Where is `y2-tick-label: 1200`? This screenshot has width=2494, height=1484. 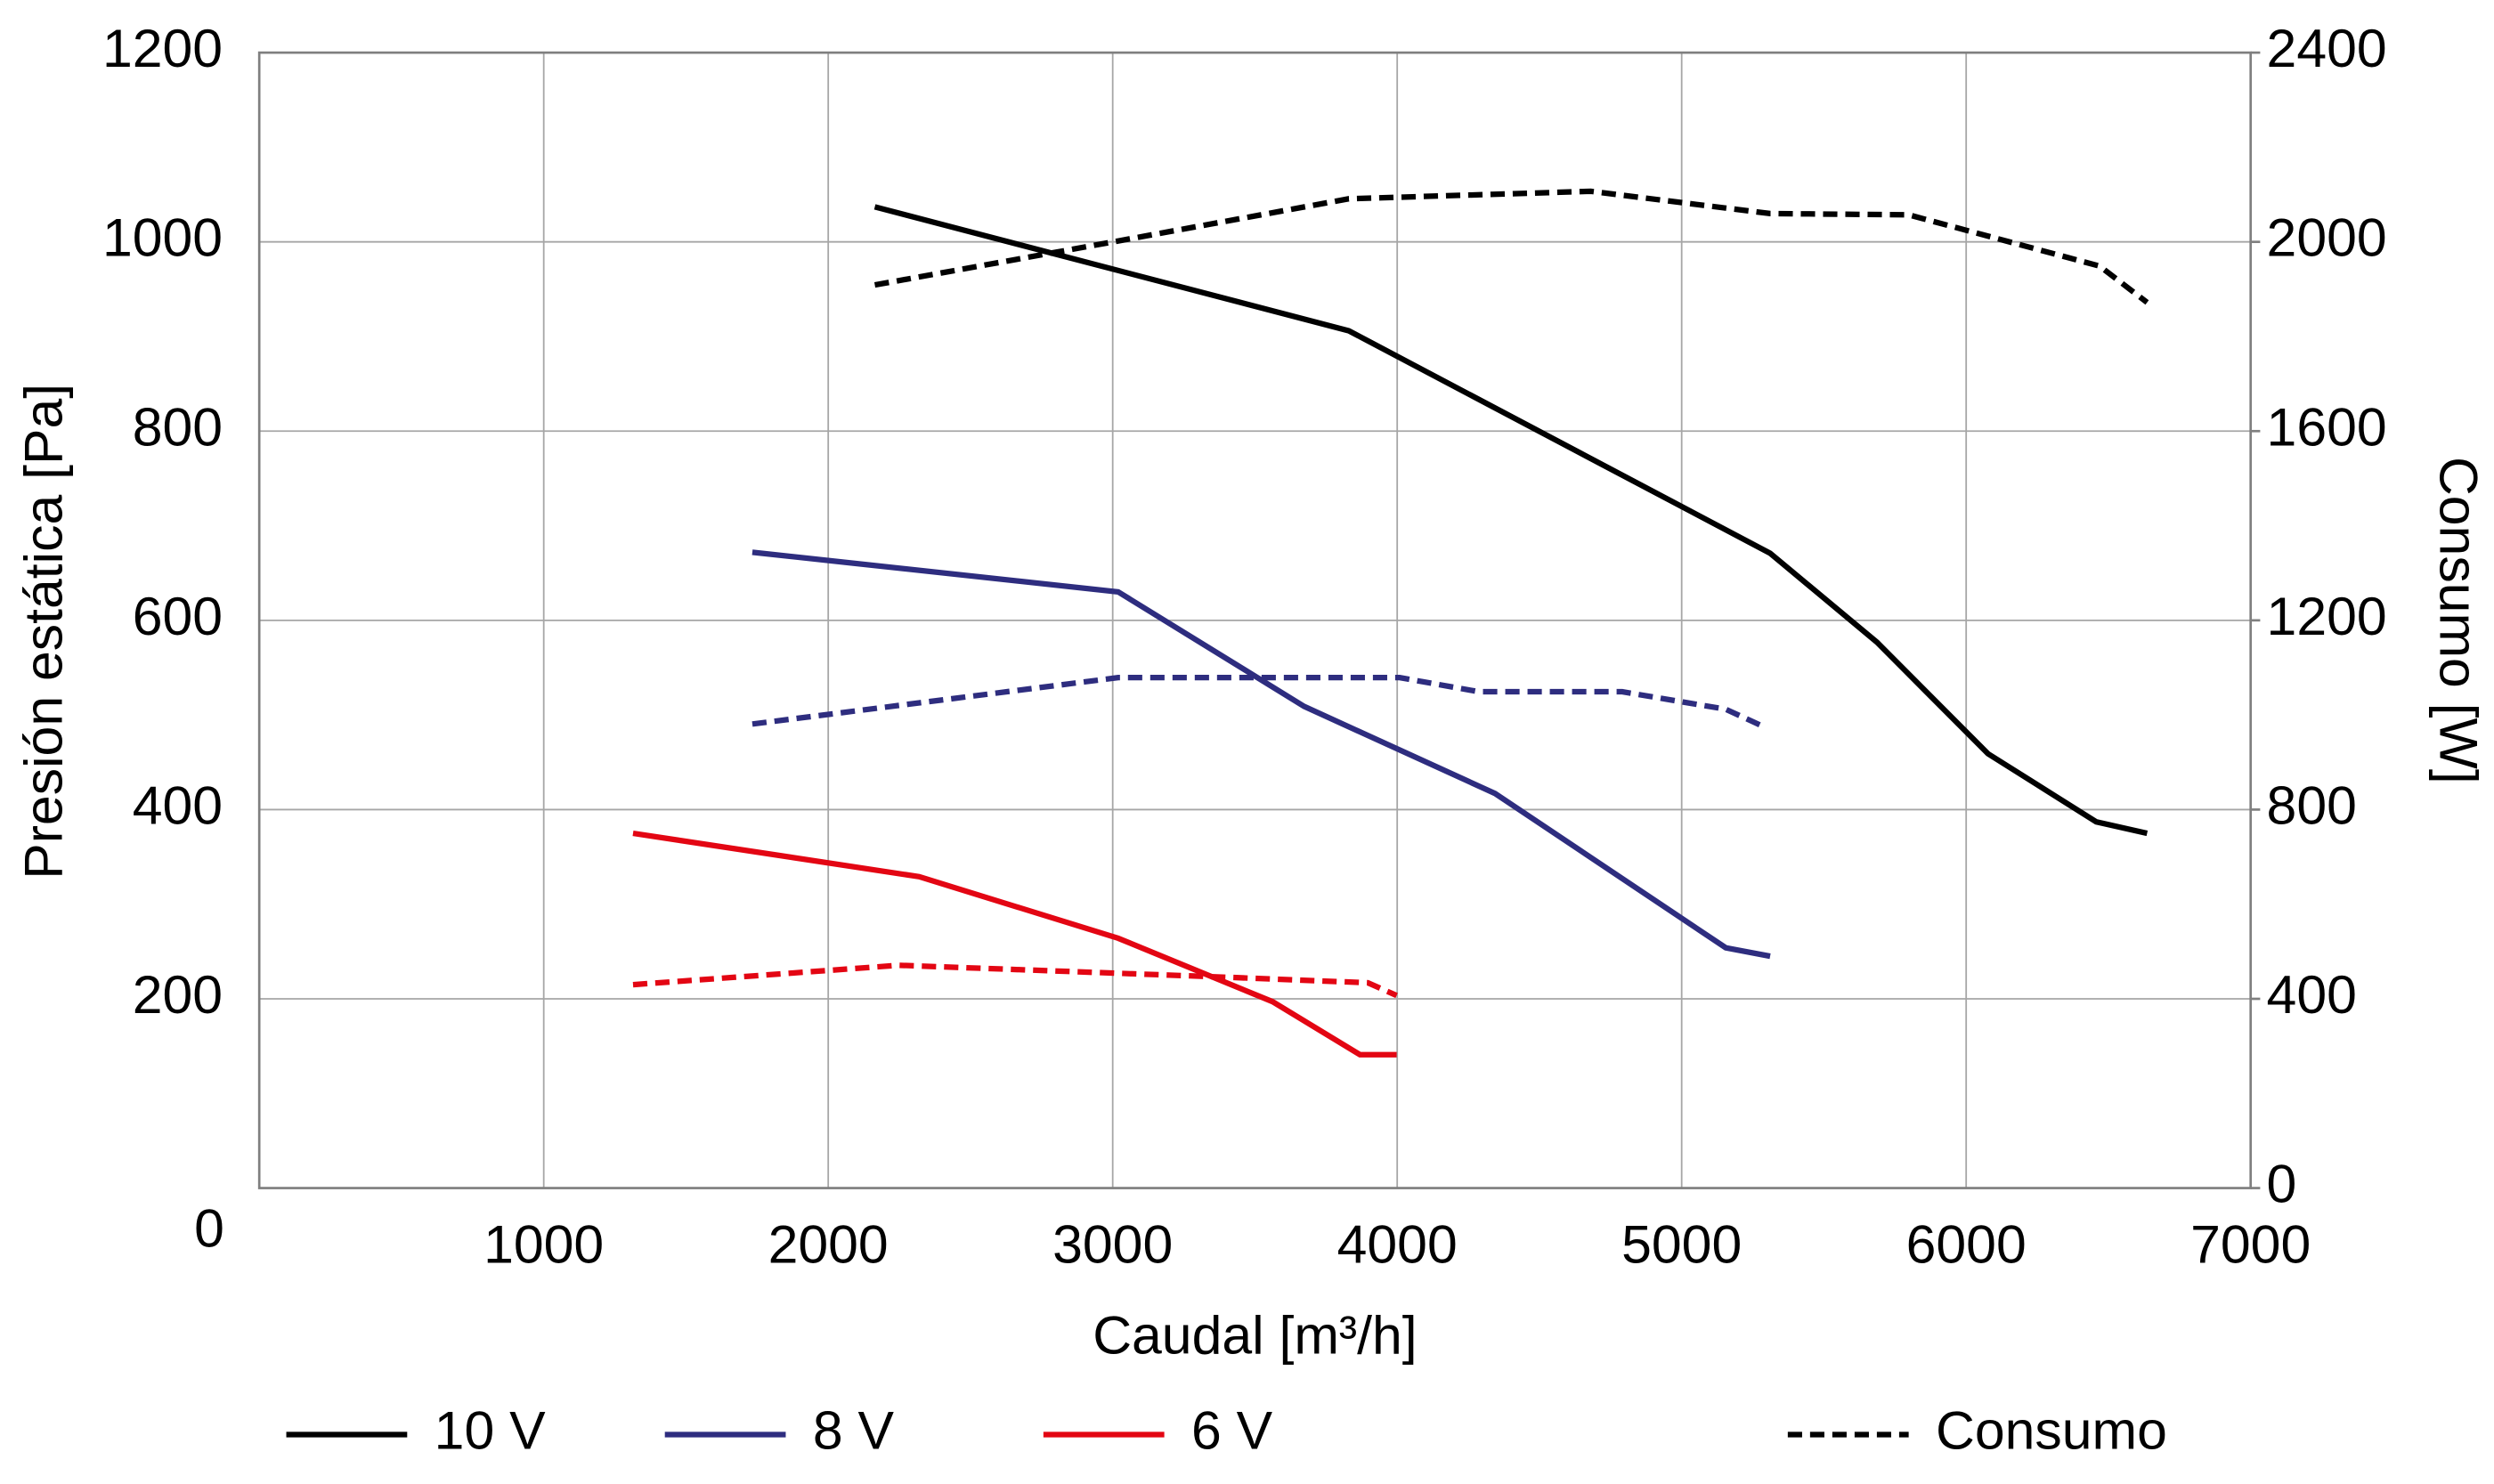 y2-tick-label: 1200 is located at coordinates (2327, 616).